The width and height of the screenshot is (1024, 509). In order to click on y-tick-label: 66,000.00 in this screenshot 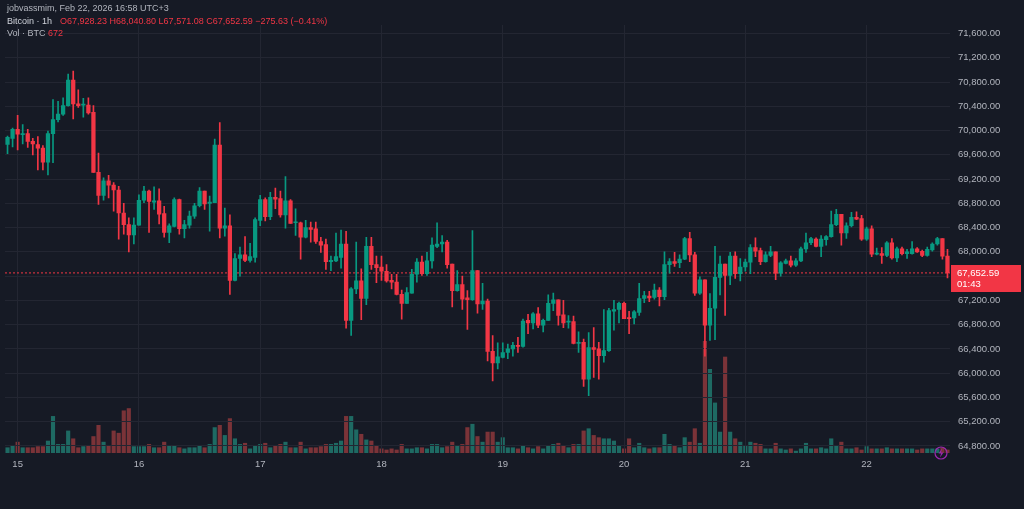, I will do `click(979, 372)`.